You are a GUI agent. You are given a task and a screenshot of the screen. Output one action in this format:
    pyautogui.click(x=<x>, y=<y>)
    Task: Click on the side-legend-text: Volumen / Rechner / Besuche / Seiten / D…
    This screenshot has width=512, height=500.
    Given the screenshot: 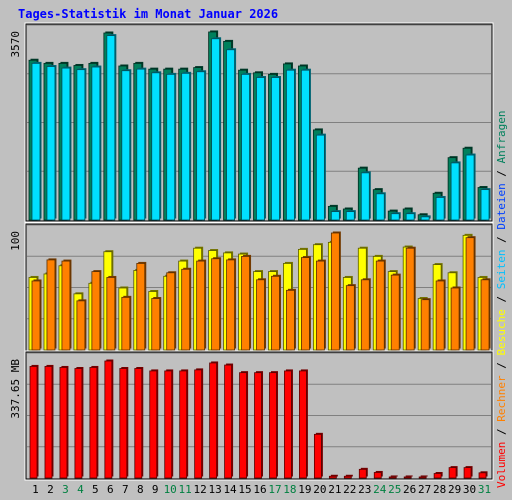 What is the action you would take?
    pyautogui.click(x=501, y=299)
    